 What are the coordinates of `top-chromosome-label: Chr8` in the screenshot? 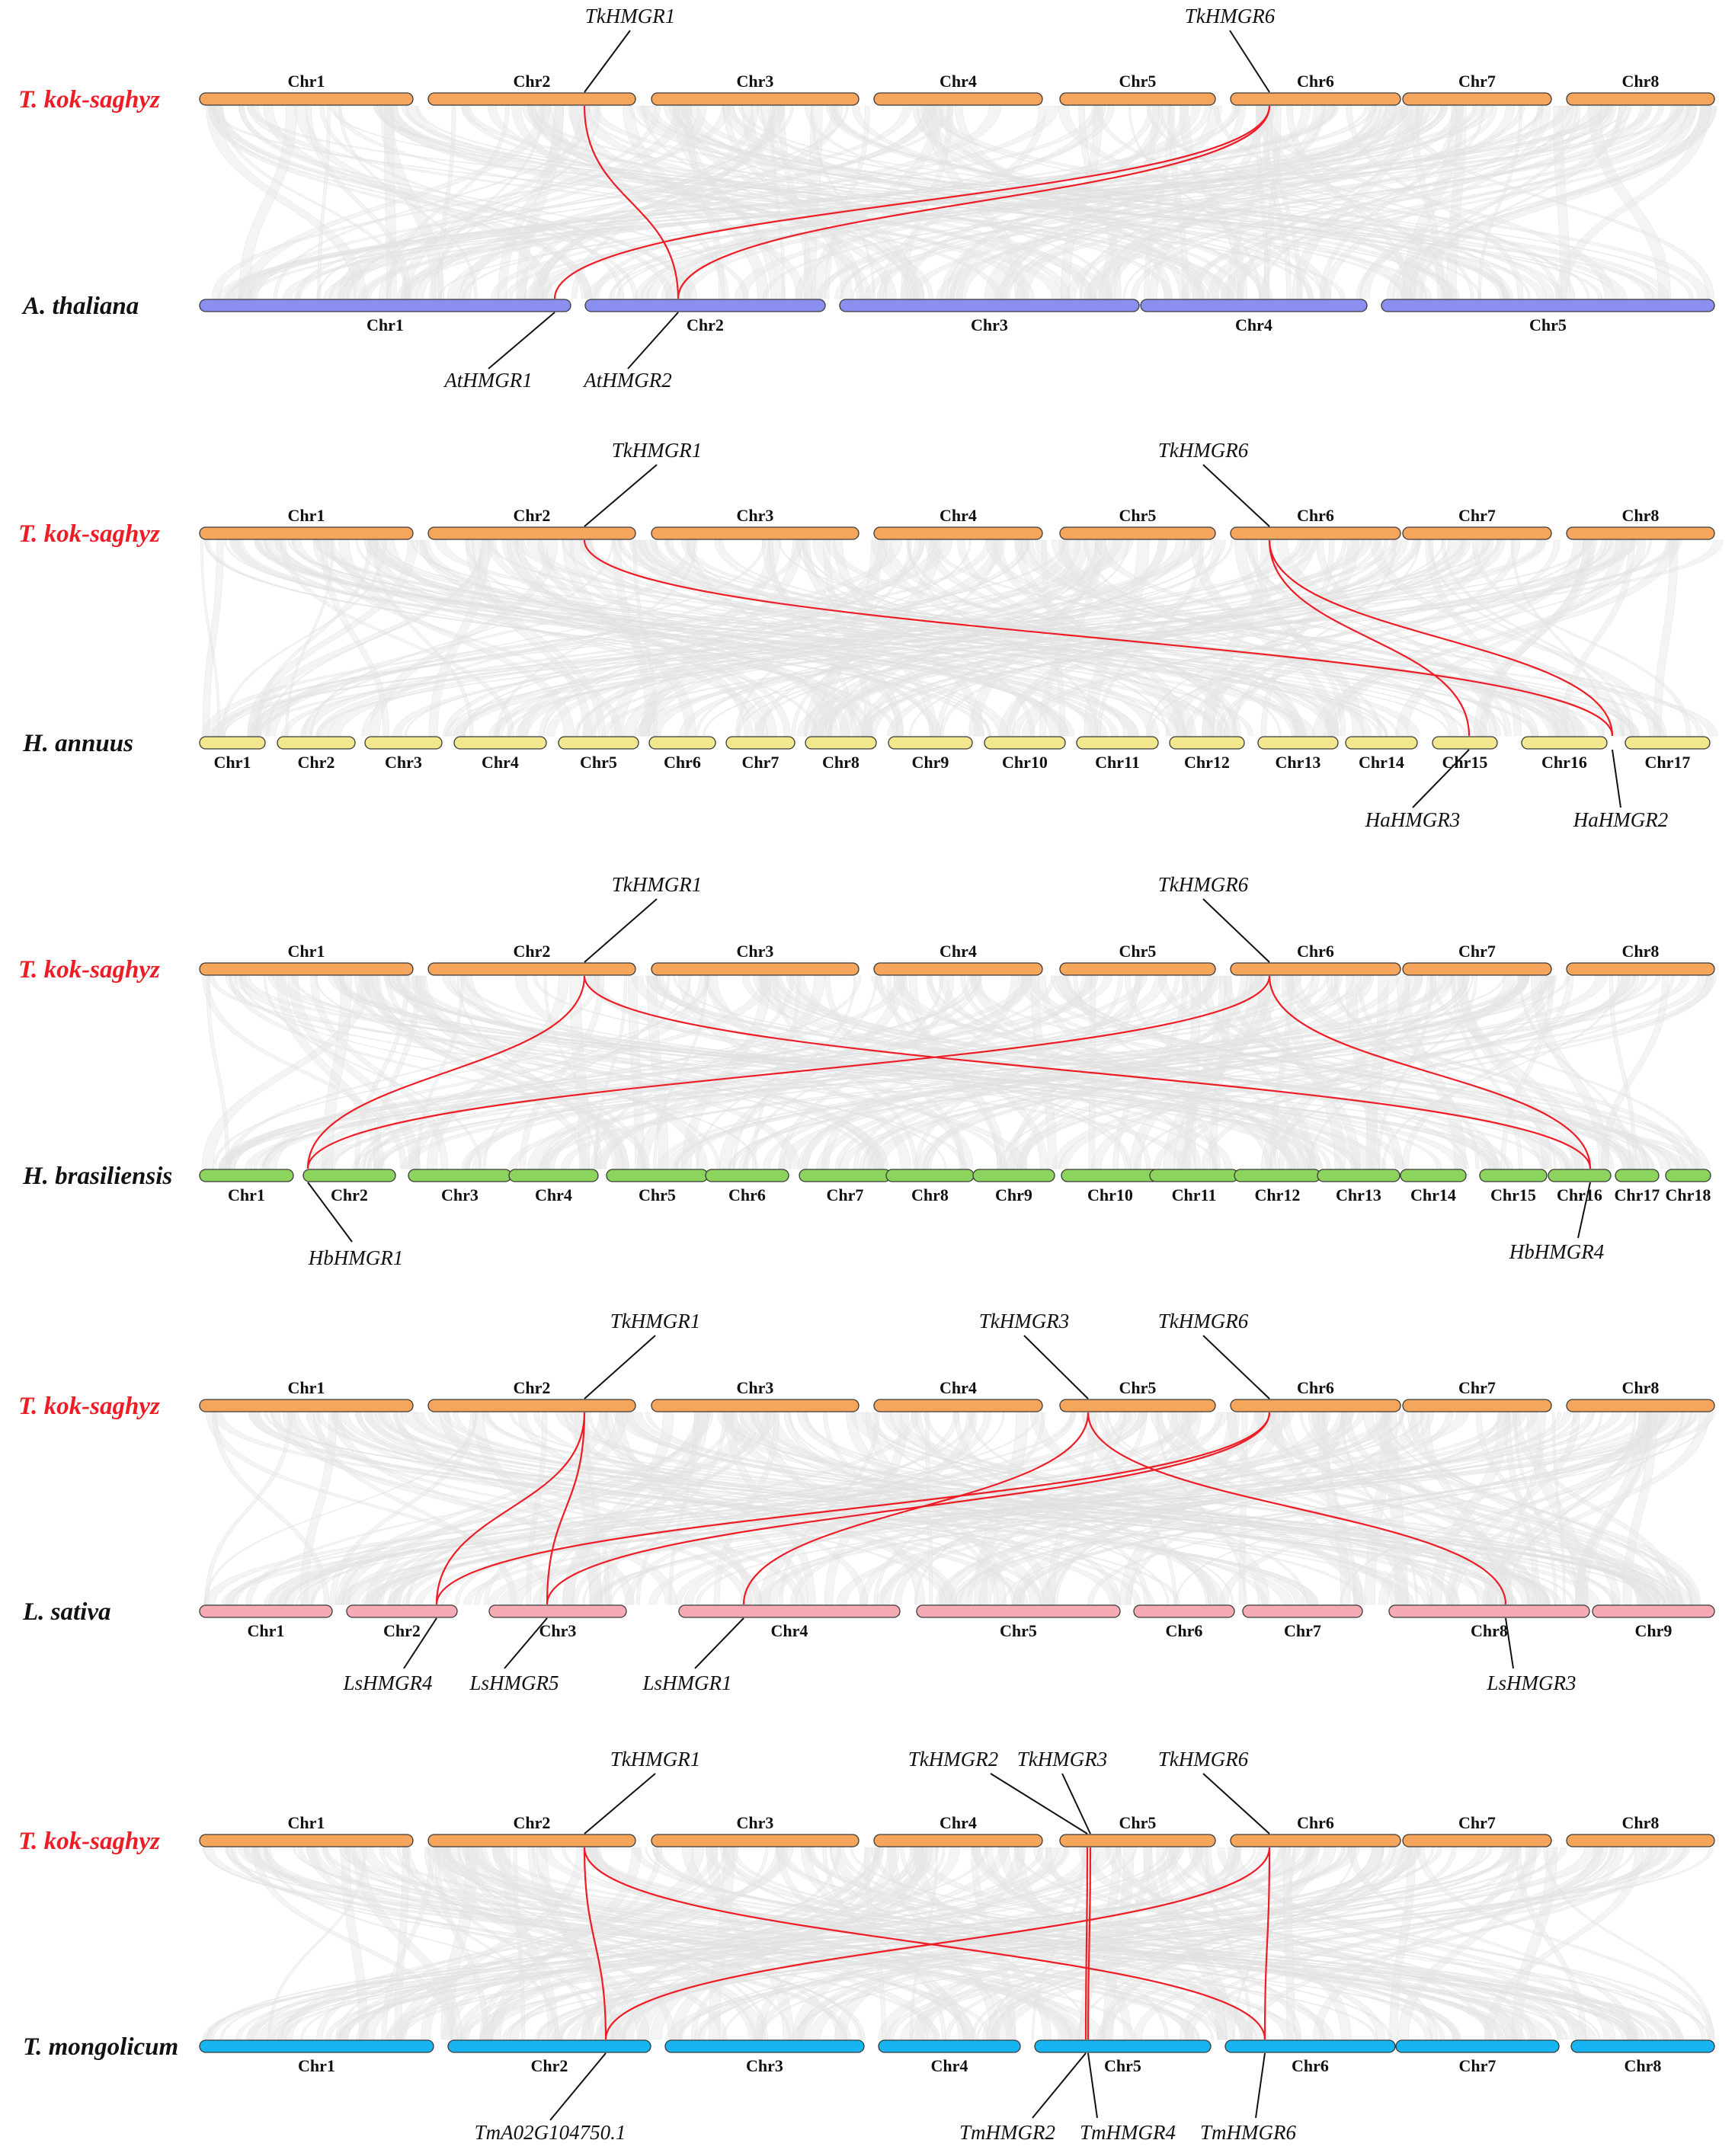 It's located at (1641, 81).